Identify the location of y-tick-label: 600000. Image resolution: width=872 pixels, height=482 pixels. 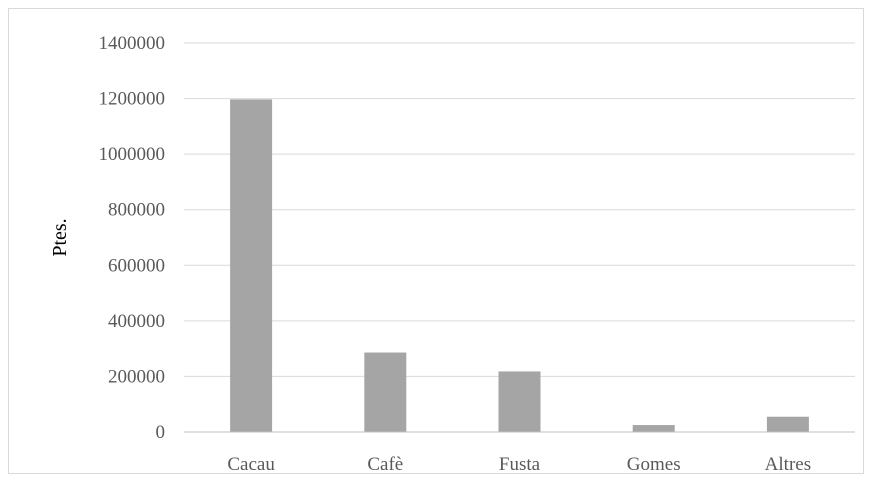
(136, 265).